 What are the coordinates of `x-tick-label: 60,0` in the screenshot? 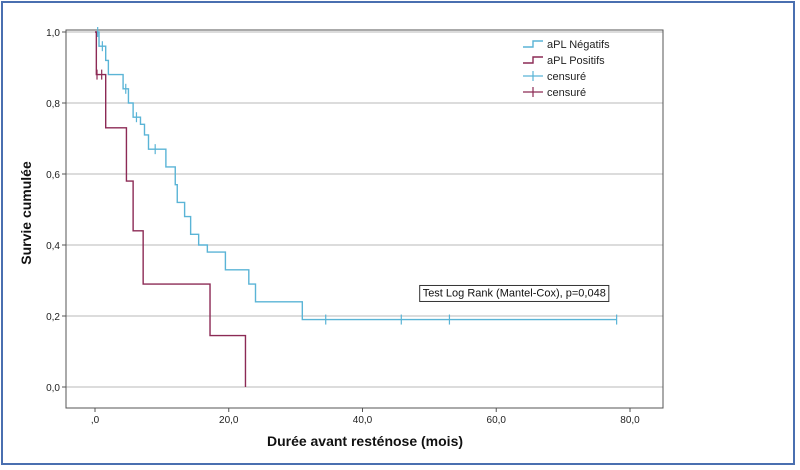 It's located at (497, 420).